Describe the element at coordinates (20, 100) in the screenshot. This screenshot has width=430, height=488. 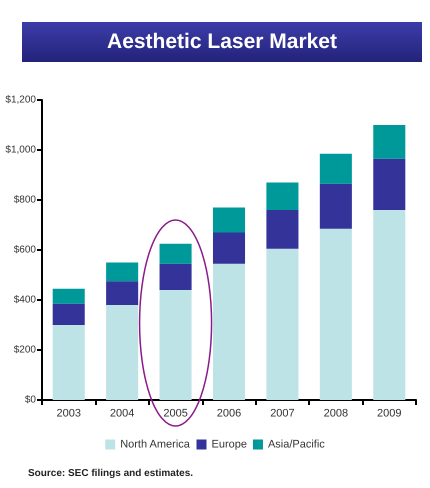
I see `y-tick-label: $1,200` at that location.